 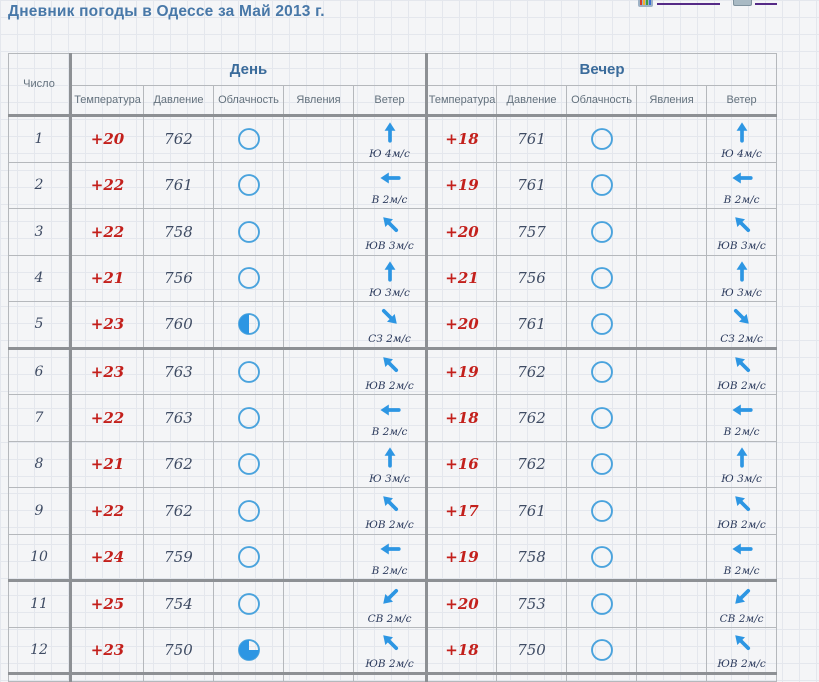 What do you see at coordinates (390, 511) in the screenshot?
I see `day-wind-cell: ЮВ 2м/с` at bounding box center [390, 511].